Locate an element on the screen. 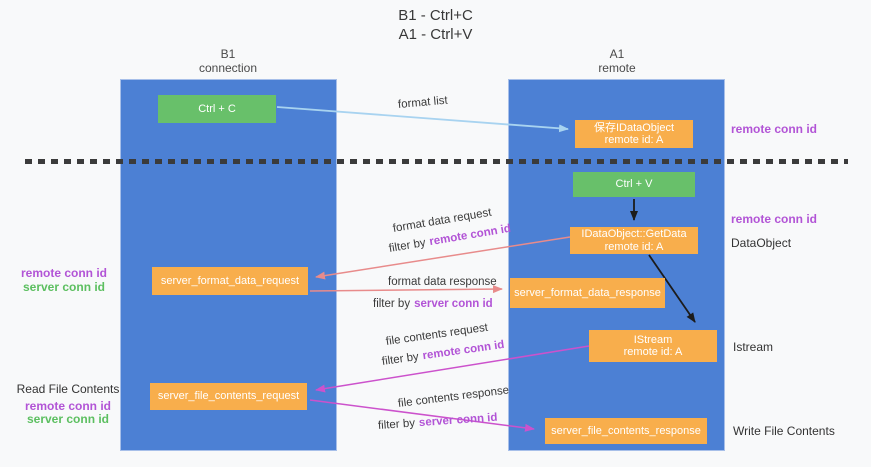 Image resolution: width=871 pixels, height=467 pixels. arrow-getdata-to-istream is located at coordinates (672, 288).